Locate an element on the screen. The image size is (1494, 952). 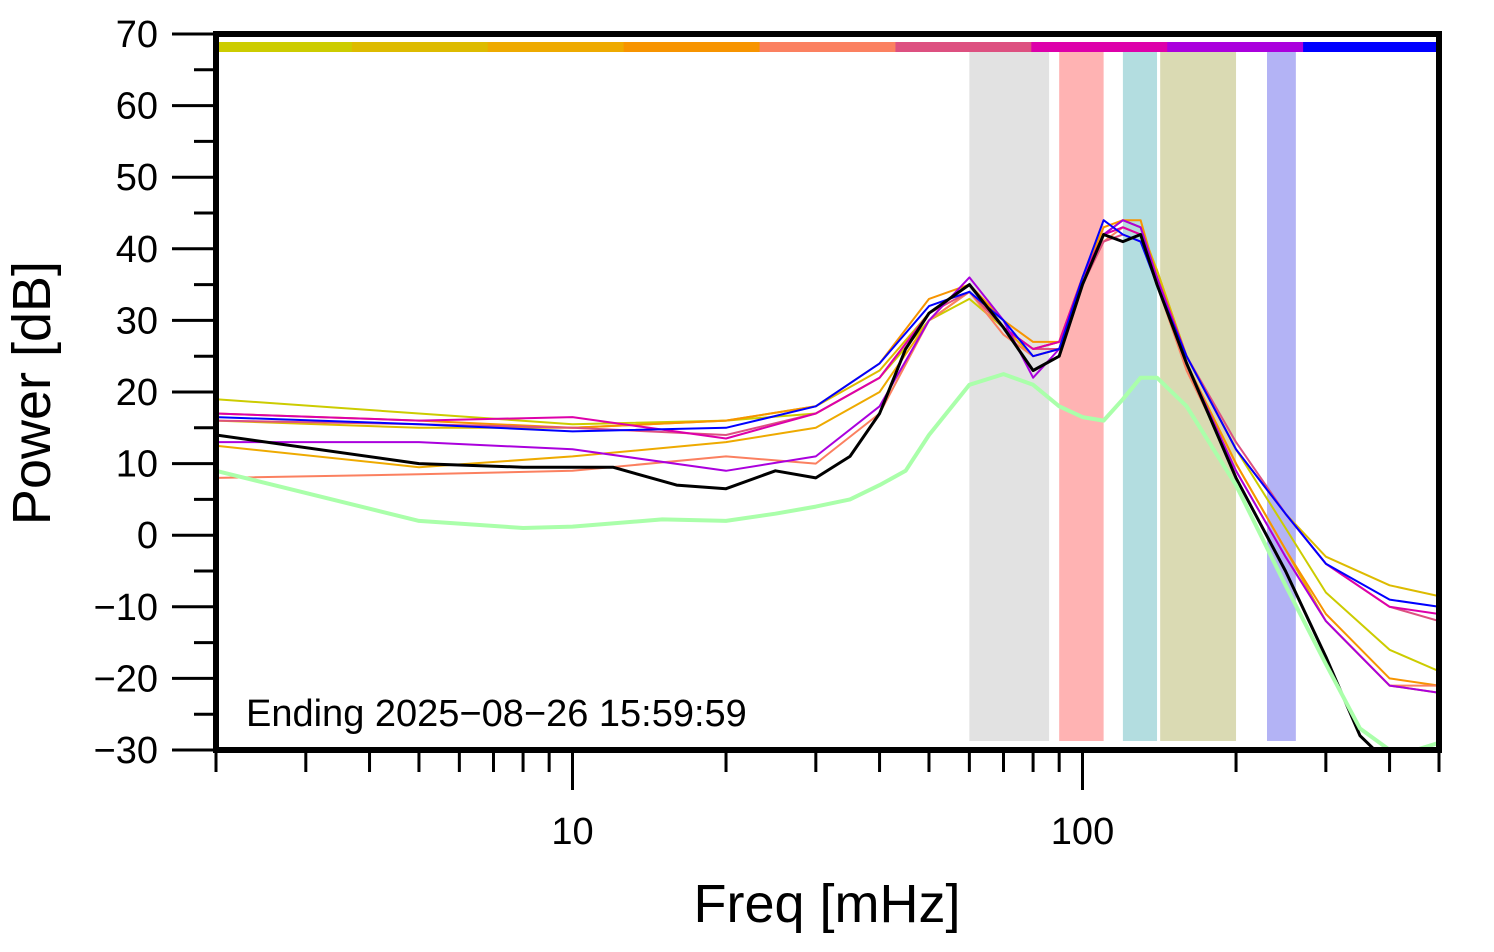
y-tick-label: 60 is located at coordinates (137, 107).